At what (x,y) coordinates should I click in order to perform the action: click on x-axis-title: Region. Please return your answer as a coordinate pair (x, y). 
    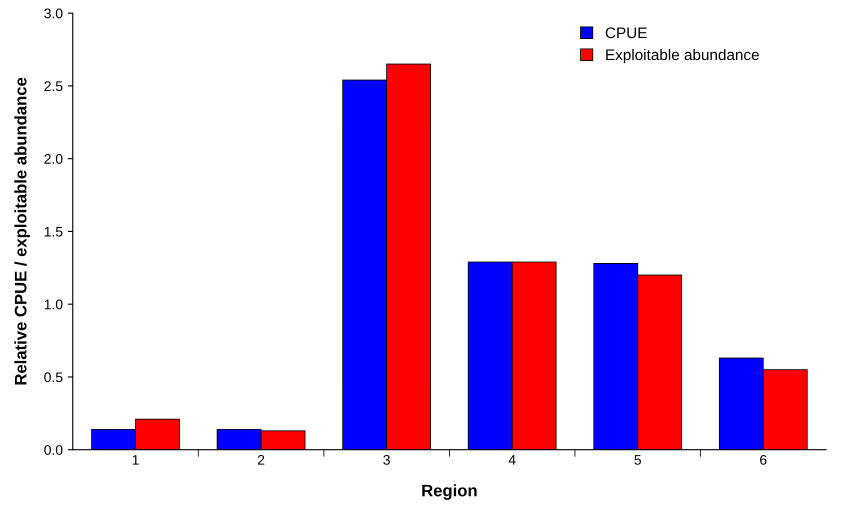
    Looking at the image, I should click on (449, 492).